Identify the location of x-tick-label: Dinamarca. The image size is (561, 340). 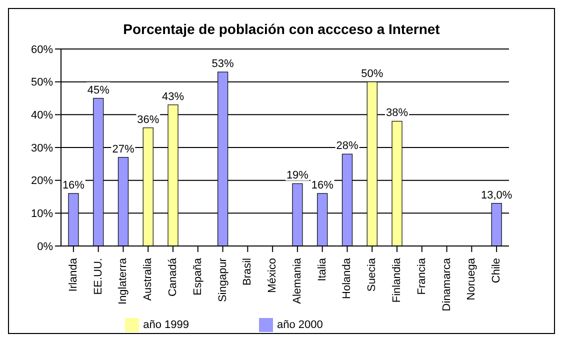
(446, 284).